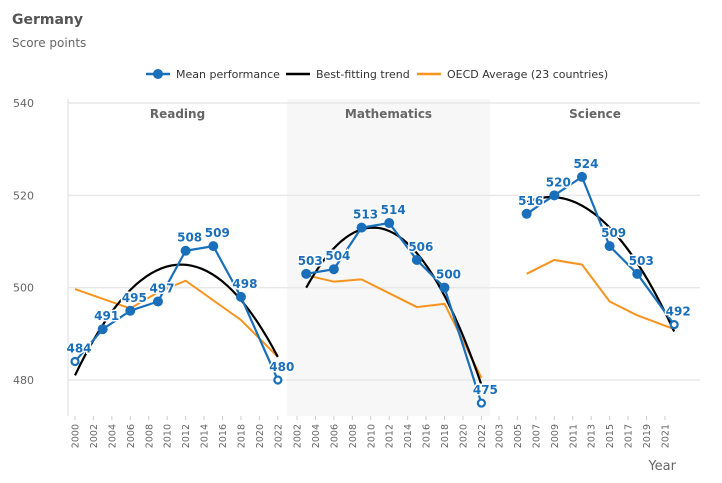 This screenshot has width=722, height=483. Describe the element at coordinates (610, 436) in the screenshot. I see `x-tick-label: 2015` at that location.